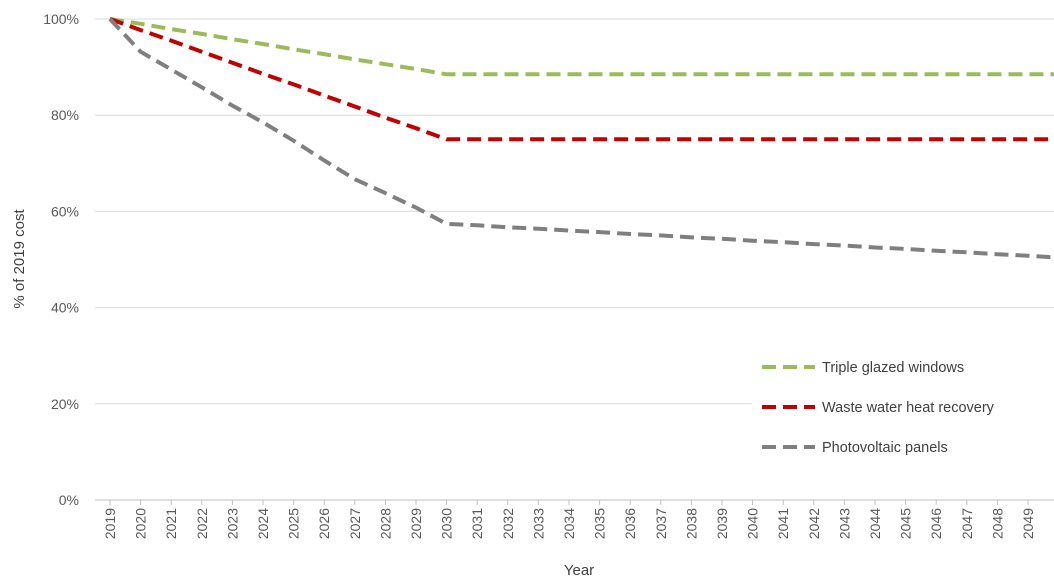  What do you see at coordinates (110, 523) in the screenshot?
I see `x-tick-label: 2019` at bounding box center [110, 523].